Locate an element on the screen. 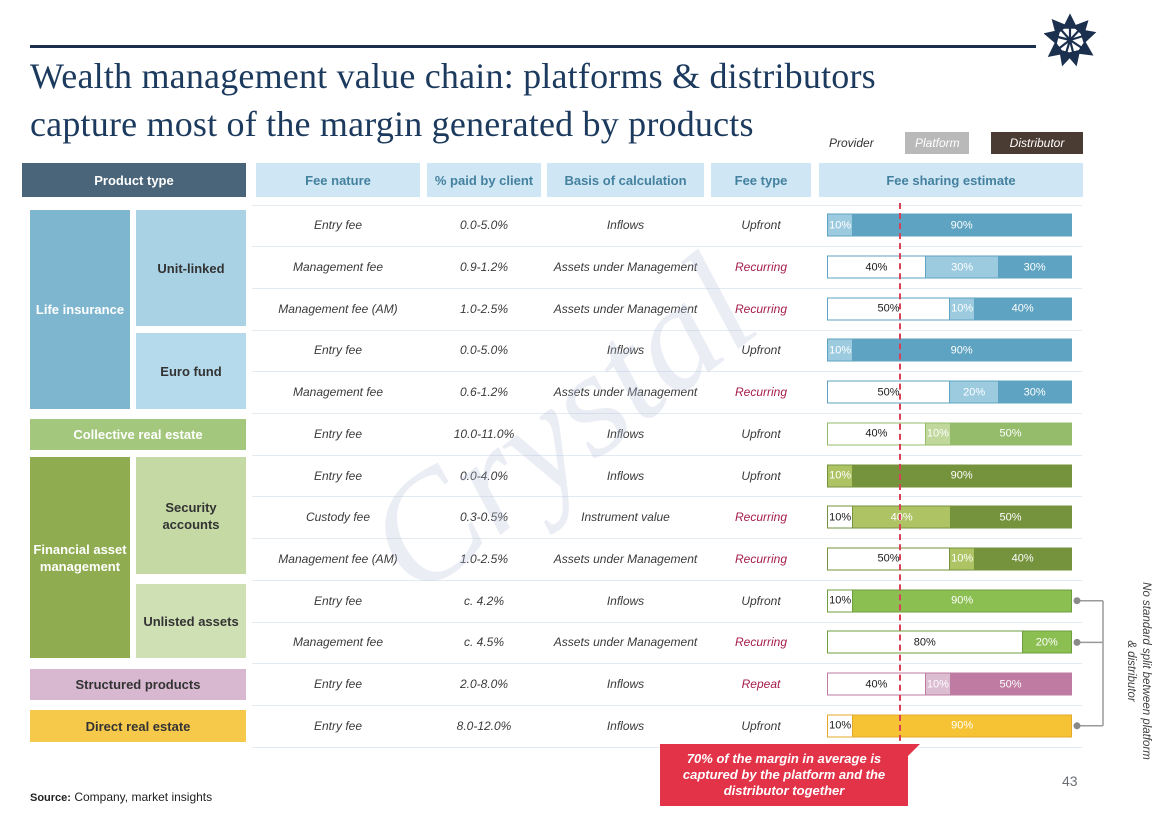  legend-distributor: Distributor is located at coordinates (1037, 143).